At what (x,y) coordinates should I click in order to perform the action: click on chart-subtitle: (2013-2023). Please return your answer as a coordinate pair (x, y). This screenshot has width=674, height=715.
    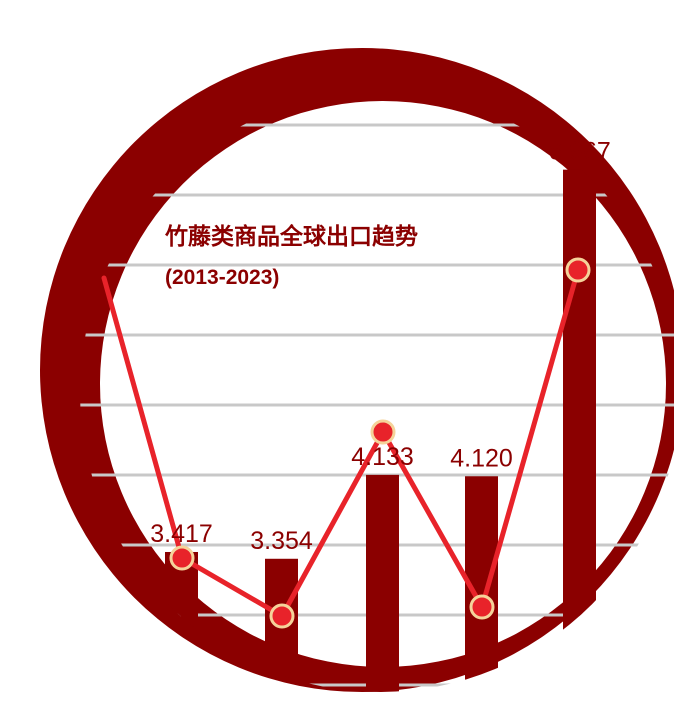
    Looking at the image, I should click on (222, 277).